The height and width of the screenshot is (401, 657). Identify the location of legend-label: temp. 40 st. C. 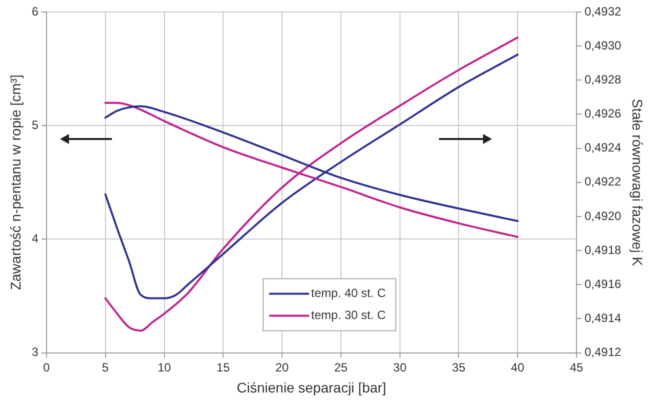
(348, 293).